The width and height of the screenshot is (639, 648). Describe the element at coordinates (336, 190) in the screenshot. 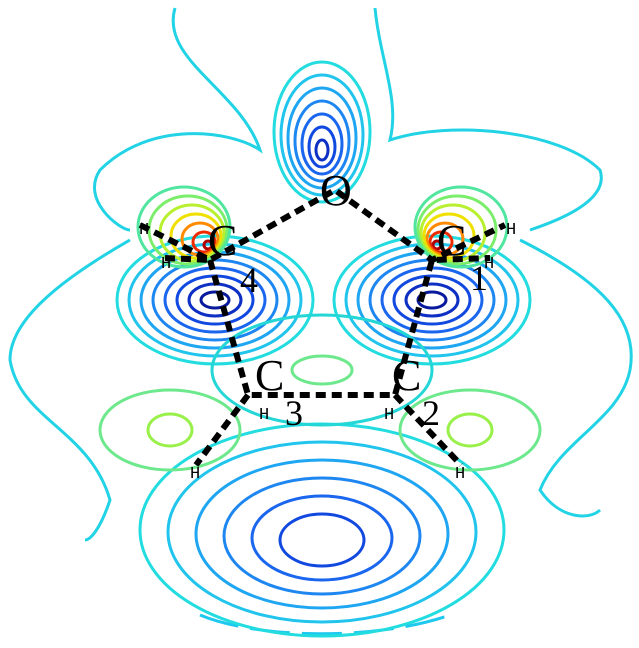

I see `atom-symbol: O` at that location.